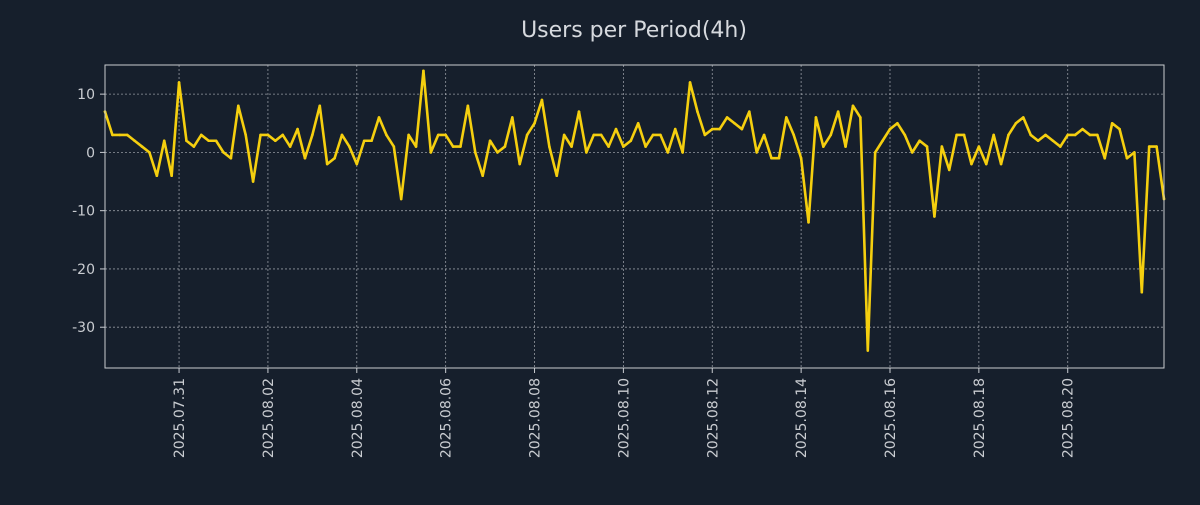 The height and width of the screenshot is (505, 1200). What do you see at coordinates (634, 30) in the screenshot?
I see `chart-title: Users per Period(4h)` at bounding box center [634, 30].